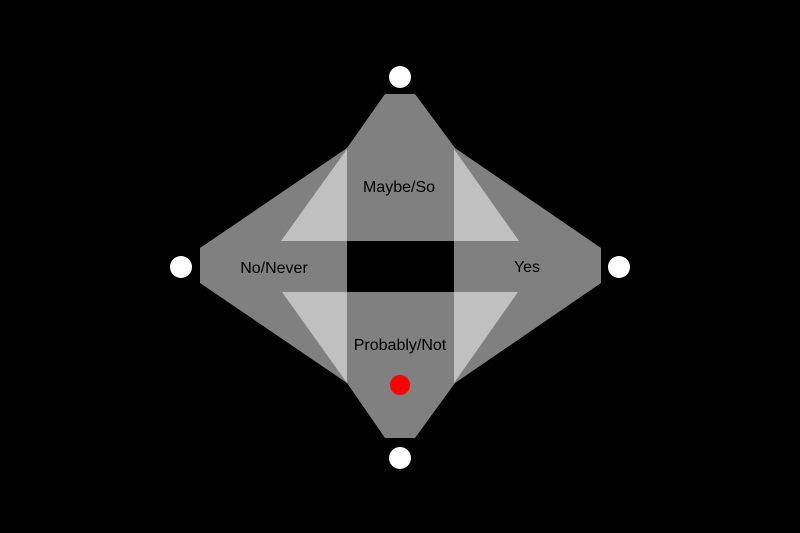 The height and width of the screenshot is (533, 800). I want to click on triangle-top-left, so click(314, 195).